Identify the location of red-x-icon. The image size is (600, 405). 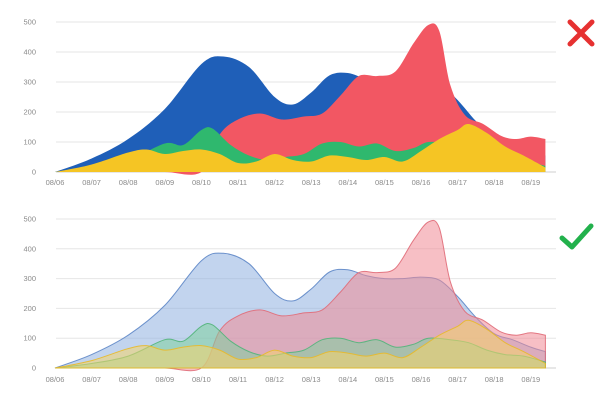
(581, 33).